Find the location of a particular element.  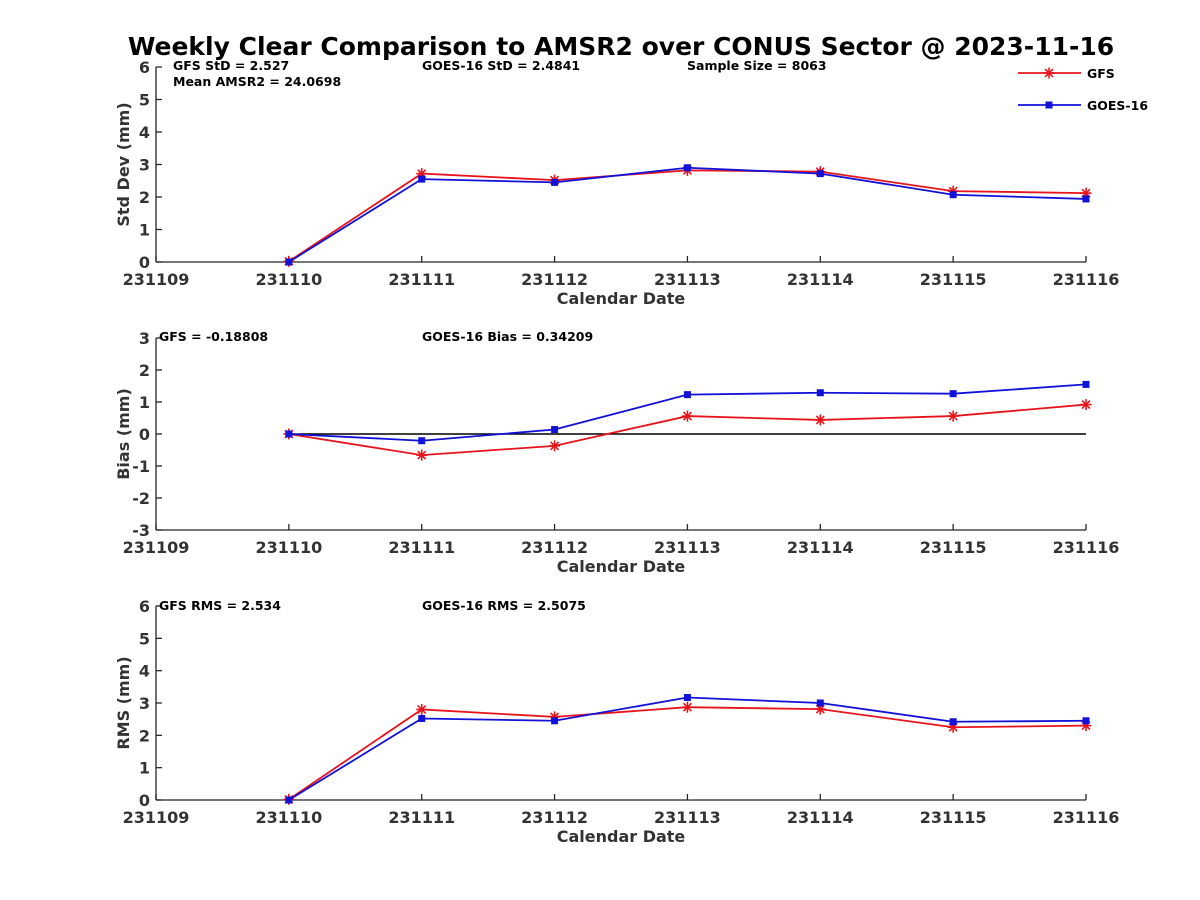

y-axis-label: Std Dev (mm) is located at coordinates (123, 164).